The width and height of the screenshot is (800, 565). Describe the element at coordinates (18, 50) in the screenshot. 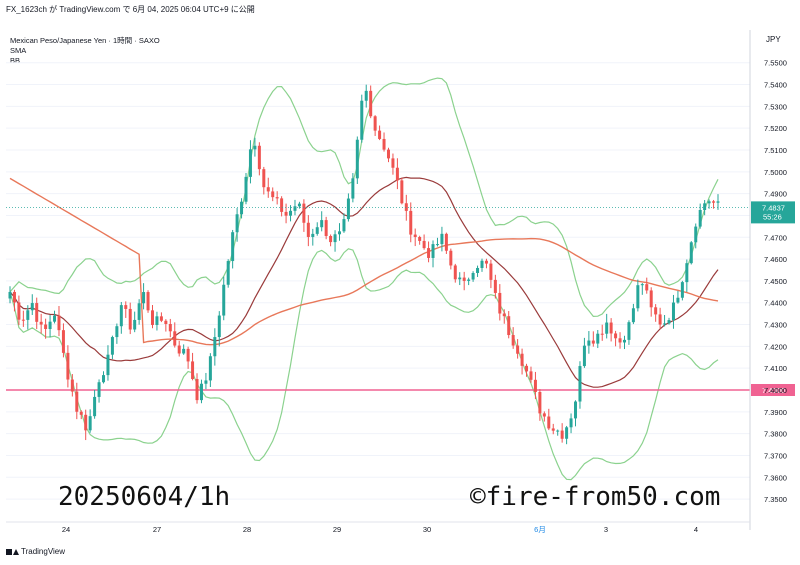

I see `sma-indicator-label: SMA` at that location.